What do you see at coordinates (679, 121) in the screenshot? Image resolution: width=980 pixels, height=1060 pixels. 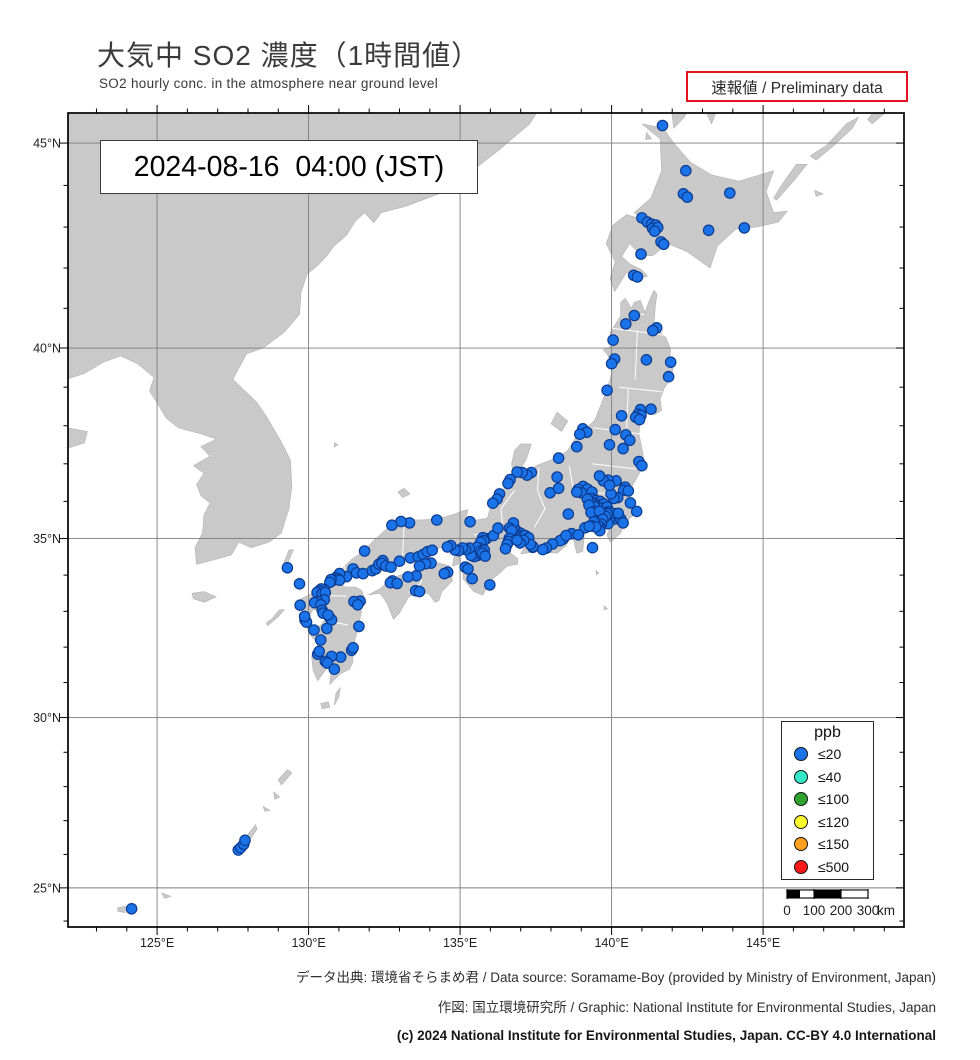 I see `landmass-sakhalin-w` at bounding box center [679, 121].